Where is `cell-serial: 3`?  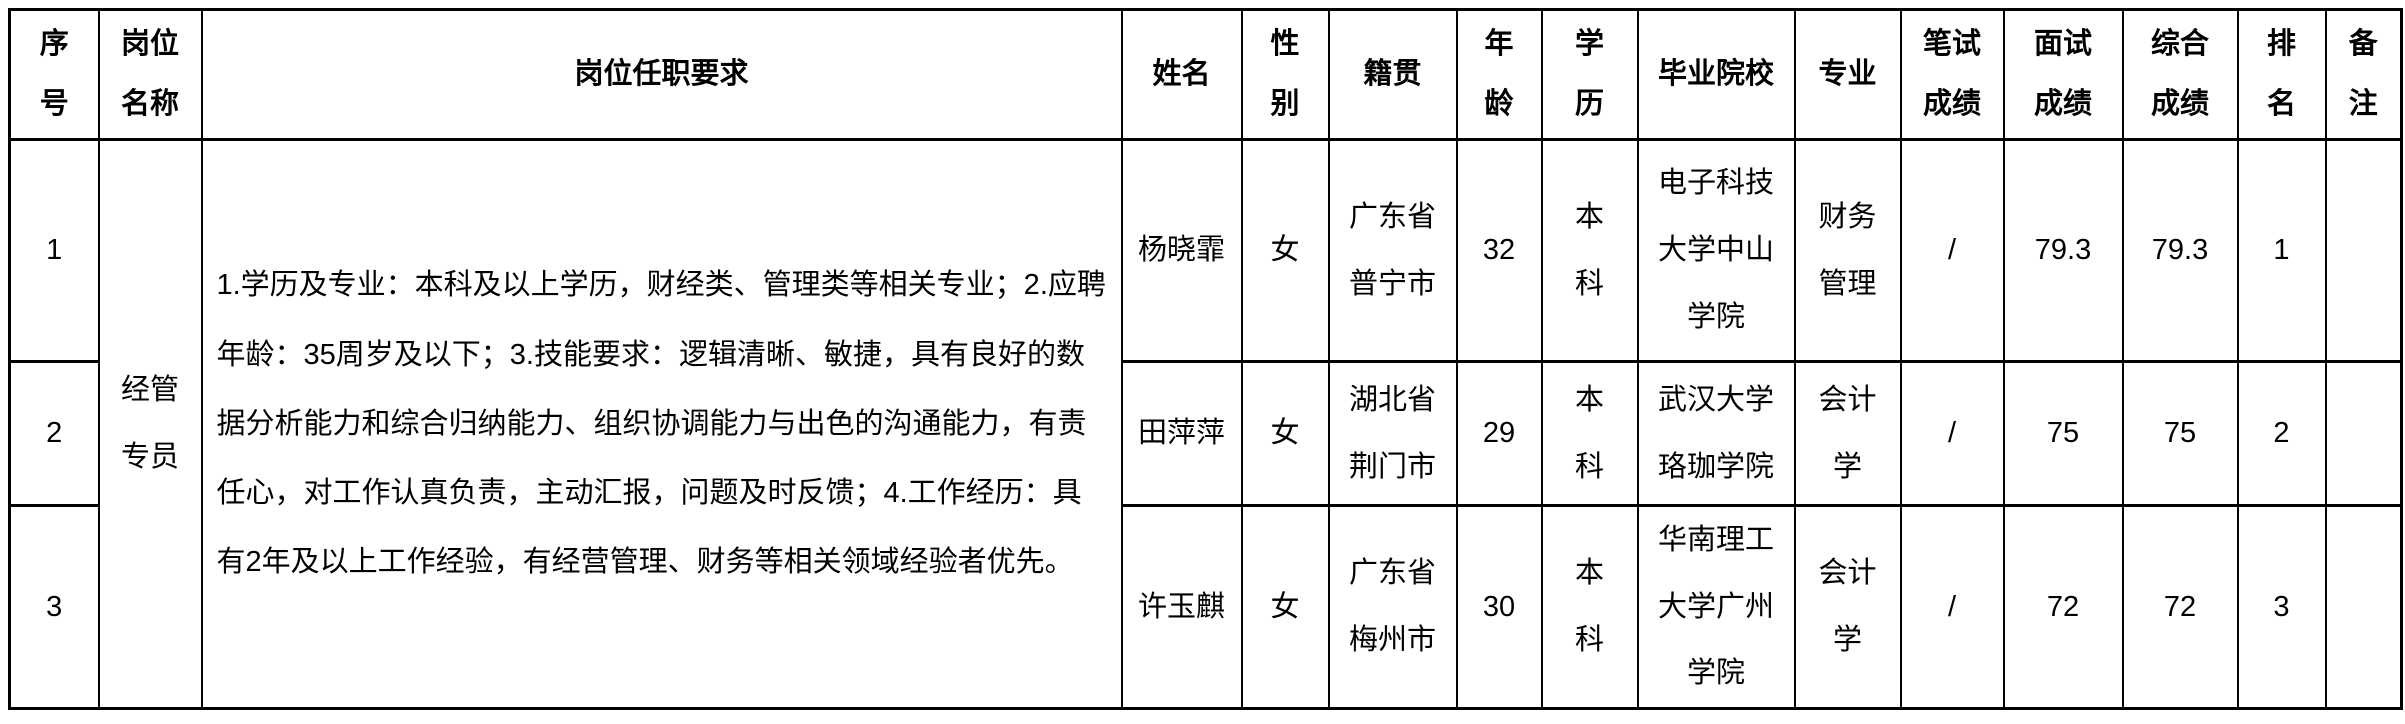 cell-serial: 3 is located at coordinates (54, 607).